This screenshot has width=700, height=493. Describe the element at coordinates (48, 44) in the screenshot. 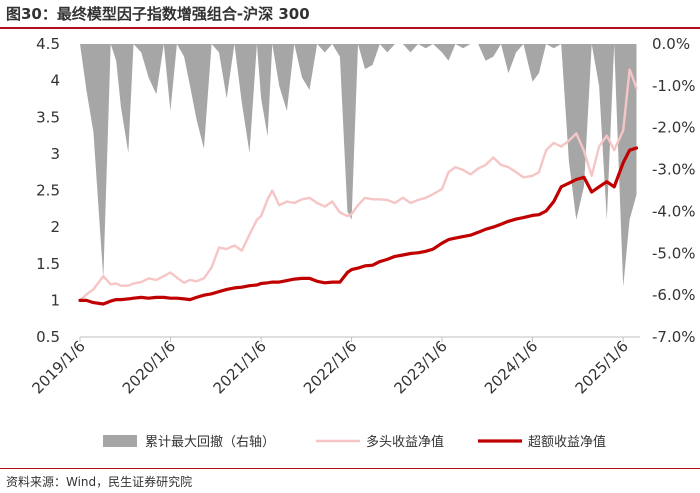

I see `y-left-tick-label: 4.5` at that location.